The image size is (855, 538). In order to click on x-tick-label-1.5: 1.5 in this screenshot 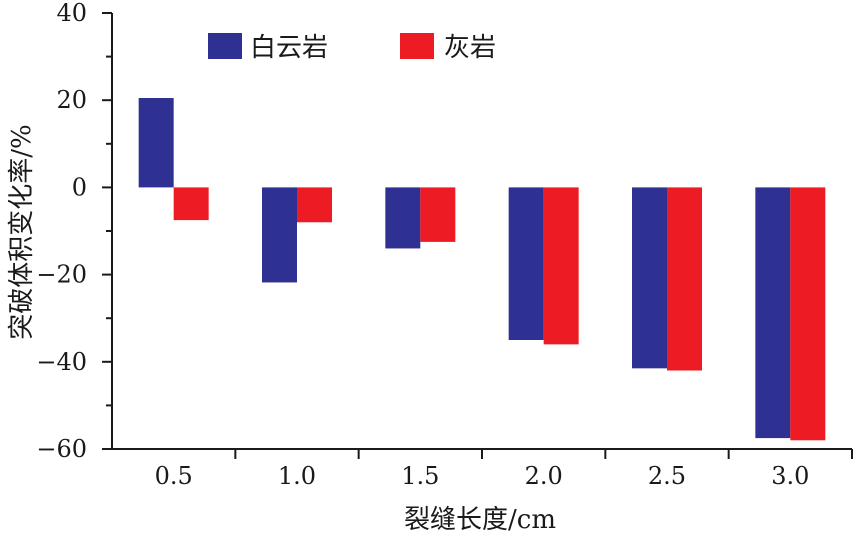, I will do `click(420, 476)`.